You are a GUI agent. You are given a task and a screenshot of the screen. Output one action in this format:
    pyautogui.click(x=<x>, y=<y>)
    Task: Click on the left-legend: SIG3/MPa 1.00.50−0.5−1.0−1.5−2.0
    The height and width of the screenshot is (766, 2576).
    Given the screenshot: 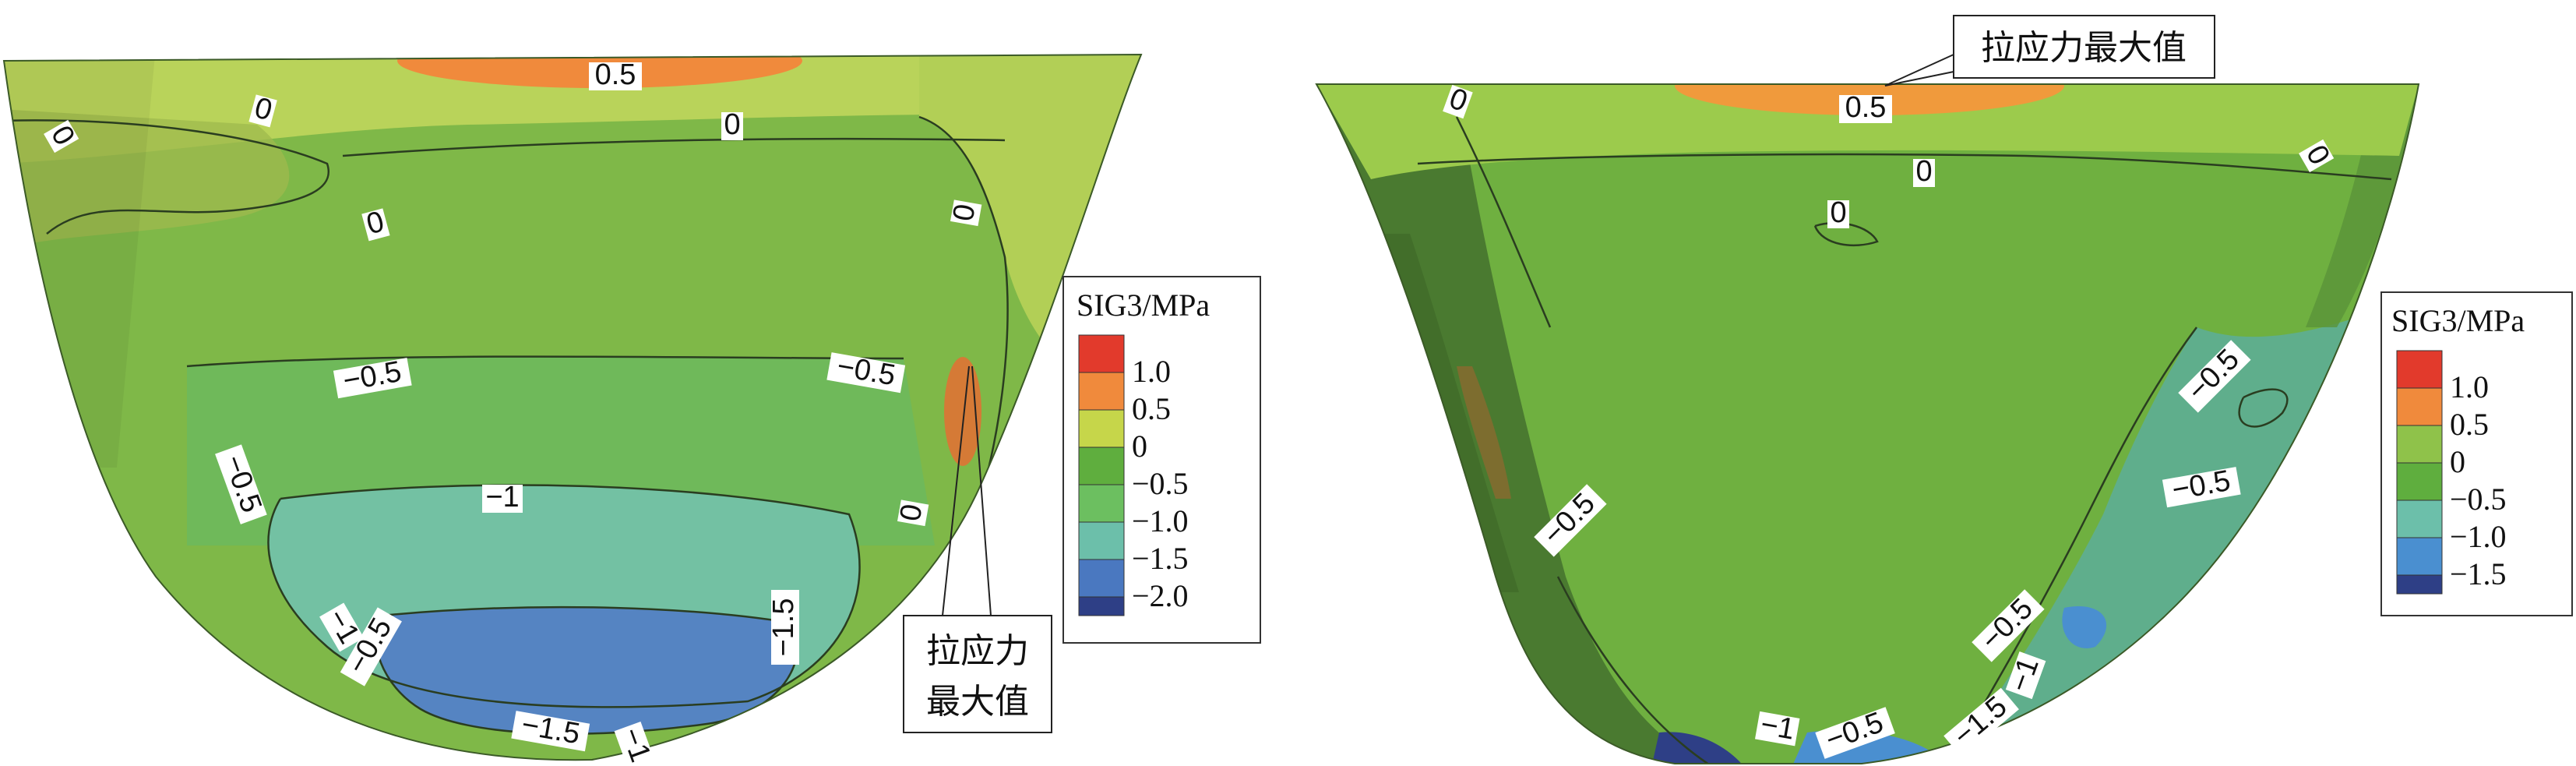 What is the action you would take?
    pyautogui.click(x=1161, y=460)
    